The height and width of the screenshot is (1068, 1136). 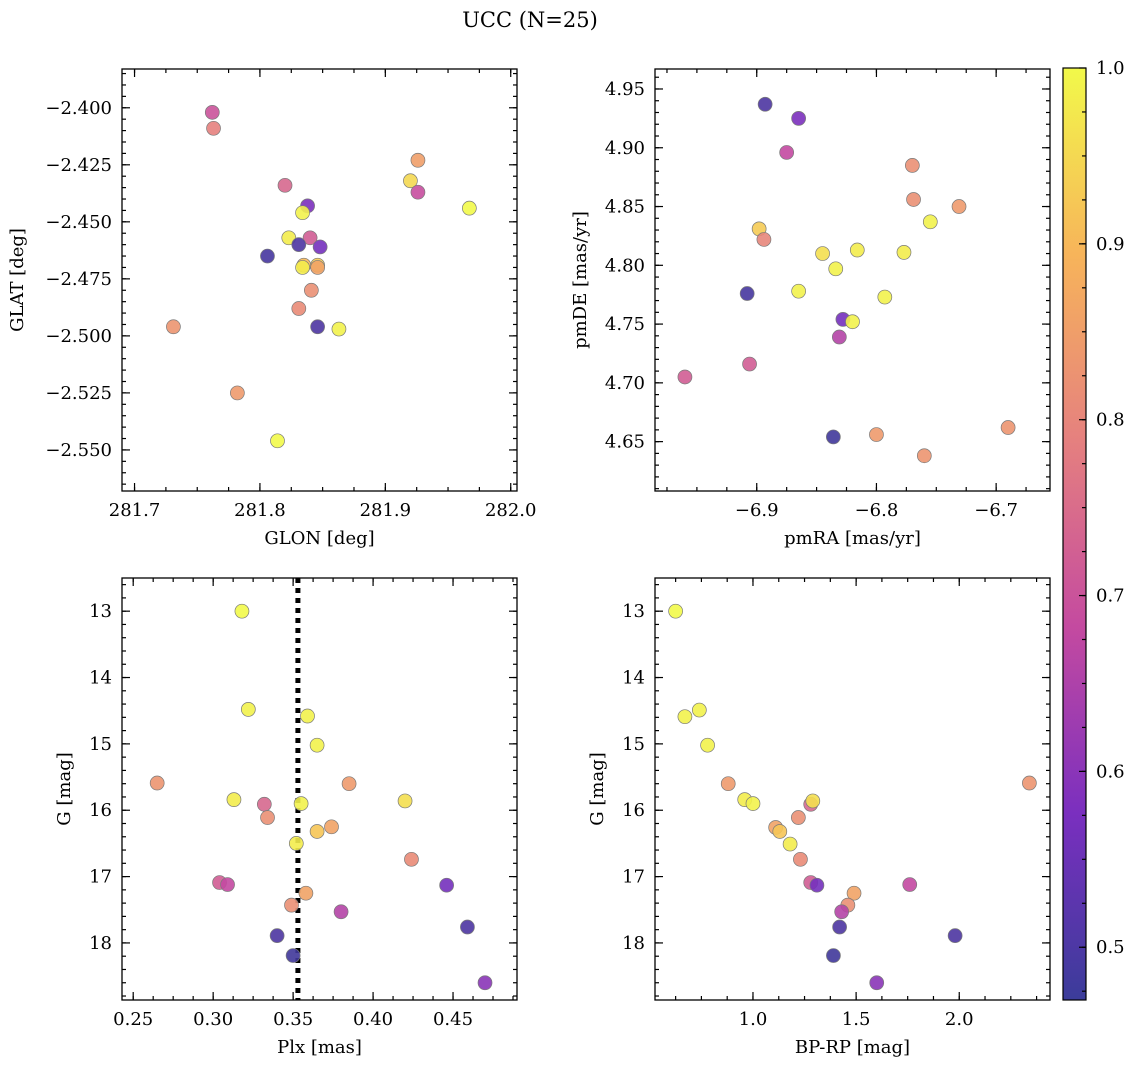 I want to click on y-tick-label: 4.90, so click(x=625, y=148).